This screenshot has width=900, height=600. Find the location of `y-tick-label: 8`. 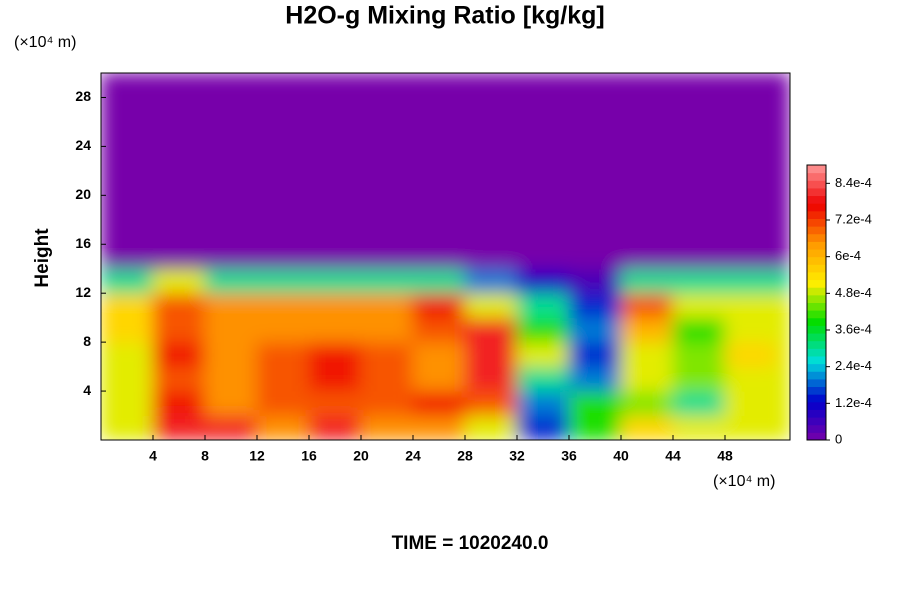

y-tick-label: 8 is located at coordinates (87, 341).